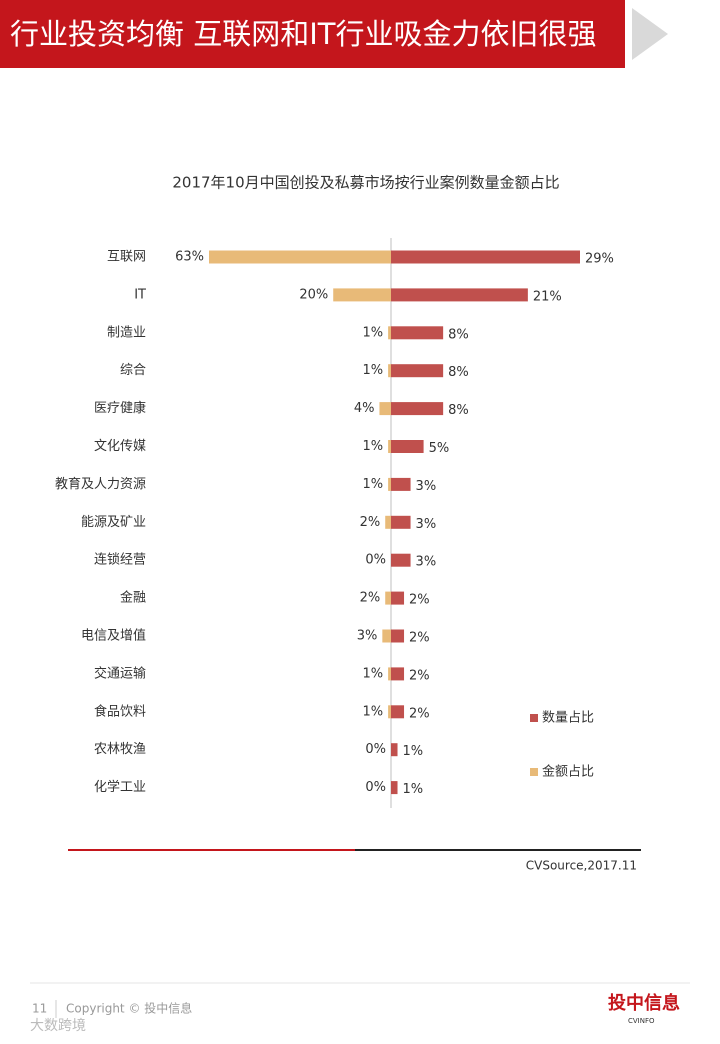 This screenshot has width=720, height=1044. Describe the element at coordinates (568, 718) in the screenshot. I see `legend-label: 数量占比` at that location.